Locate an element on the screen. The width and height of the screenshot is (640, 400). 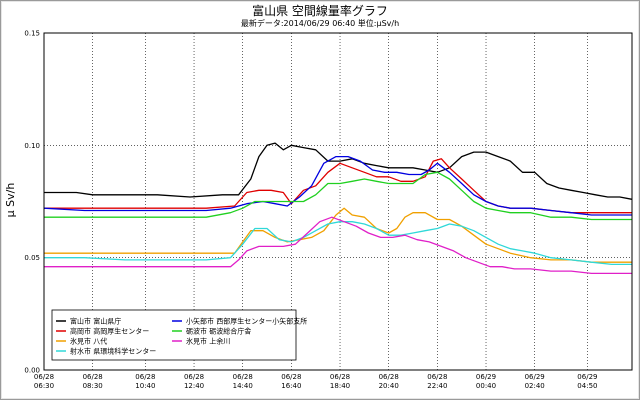
x-tick-time: 10:40 is located at coordinates (145, 386).